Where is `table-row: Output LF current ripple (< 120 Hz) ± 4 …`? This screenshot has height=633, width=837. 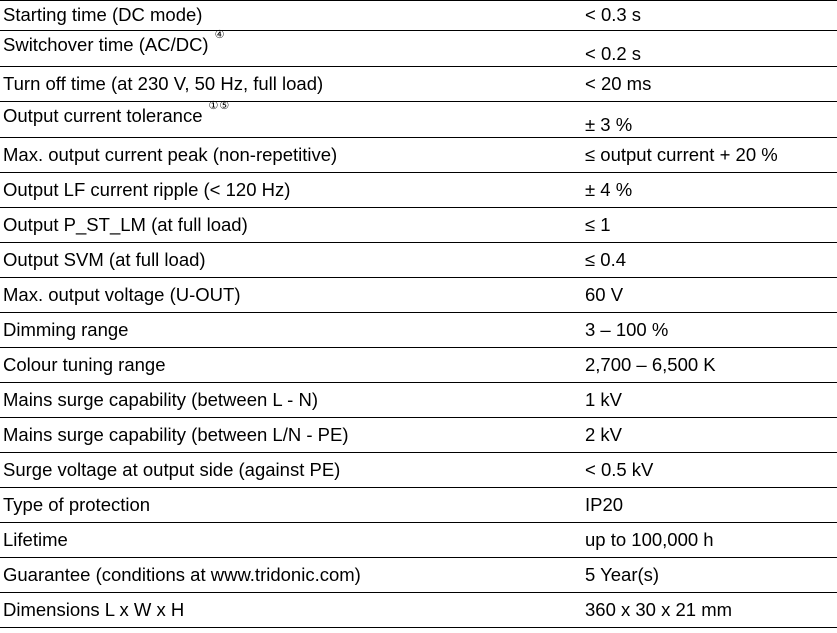 table-row: Output LF current ripple (< 120 Hz) ± 4 … is located at coordinates (418, 190).